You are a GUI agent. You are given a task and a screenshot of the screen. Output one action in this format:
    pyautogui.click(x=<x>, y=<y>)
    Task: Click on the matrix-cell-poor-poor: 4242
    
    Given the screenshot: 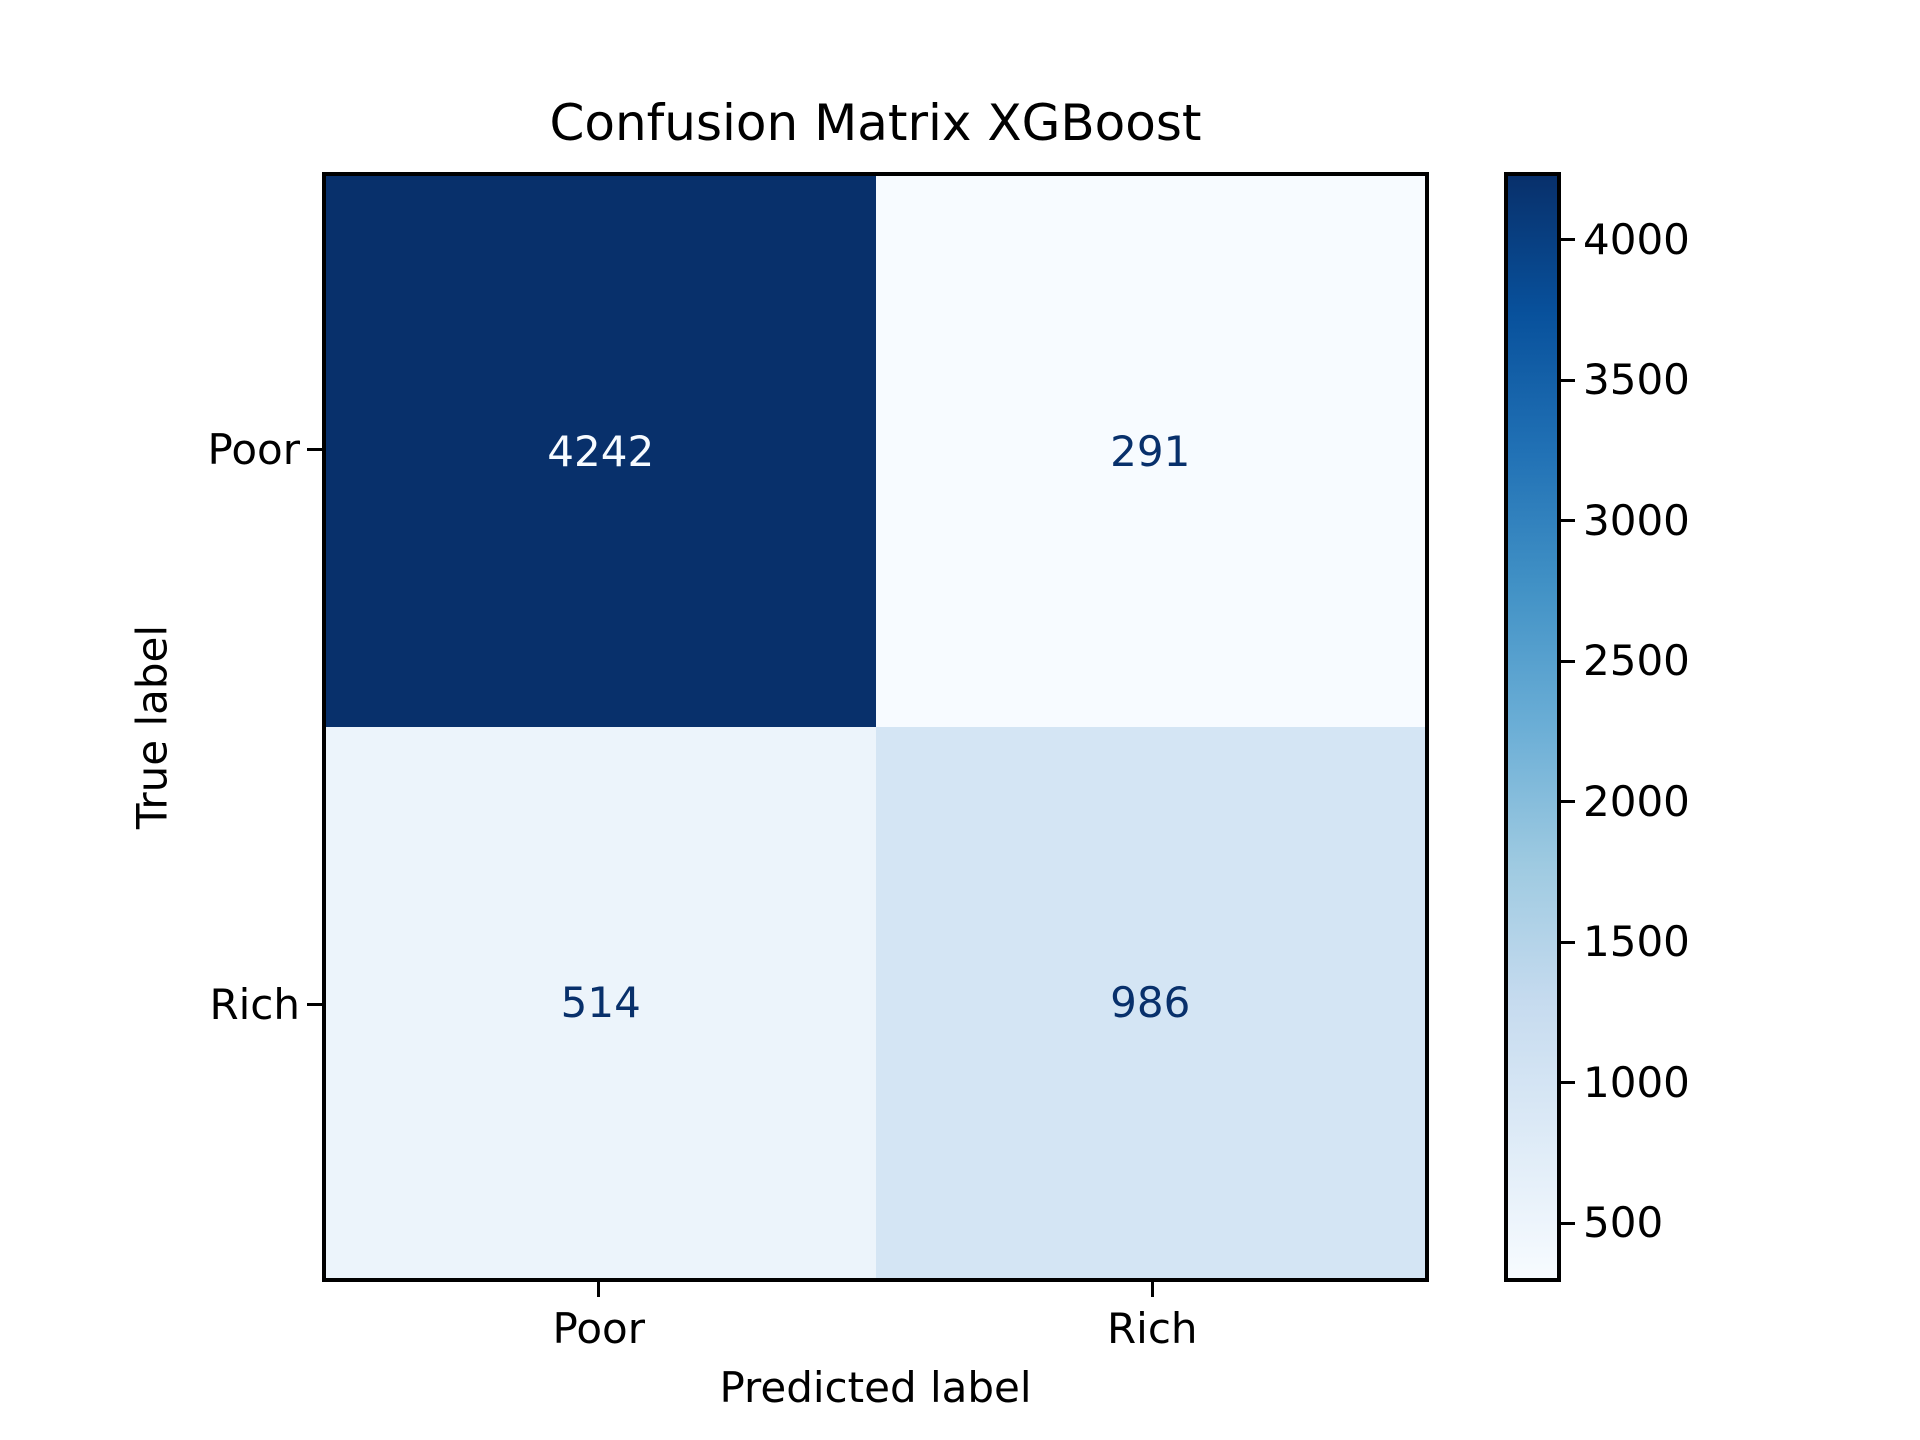 What is the action you would take?
    pyautogui.click(x=601, y=451)
    